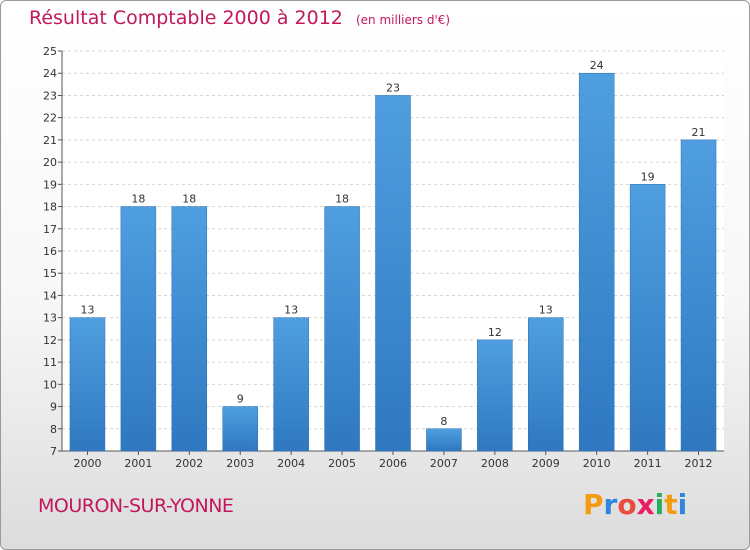 This screenshot has height=550, width=750. I want to click on y-tick-label: 24, so click(50, 73).